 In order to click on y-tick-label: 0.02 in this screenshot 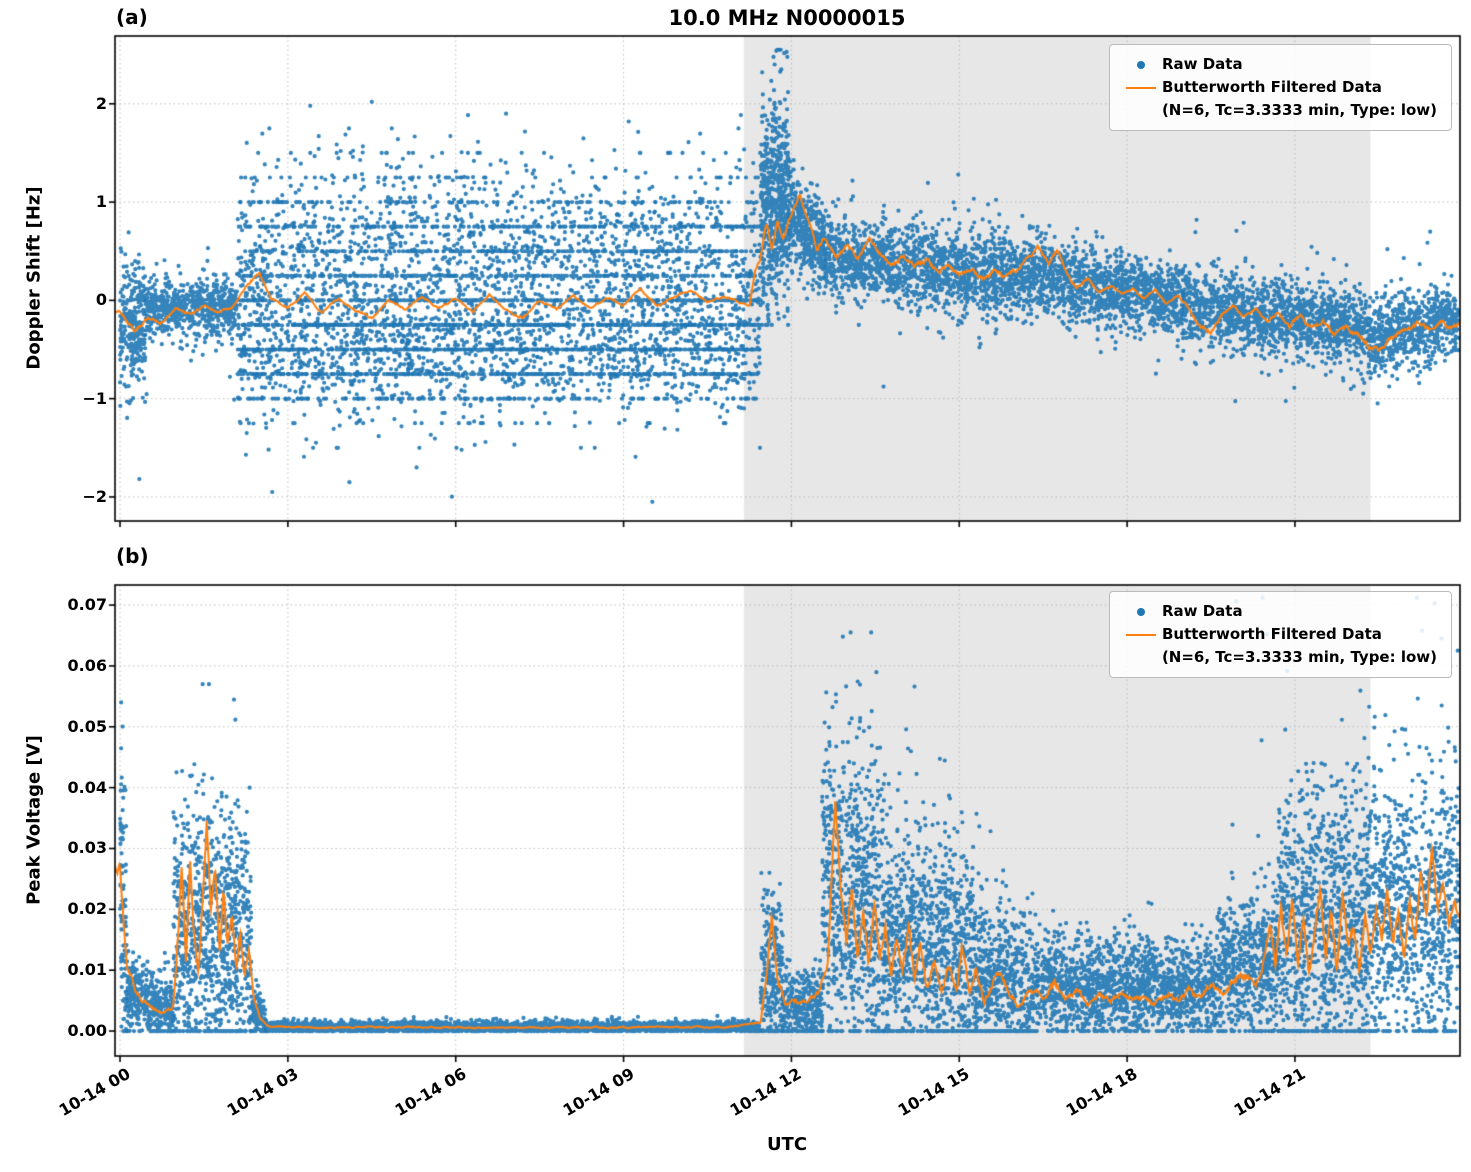, I will do `click(87, 909)`.